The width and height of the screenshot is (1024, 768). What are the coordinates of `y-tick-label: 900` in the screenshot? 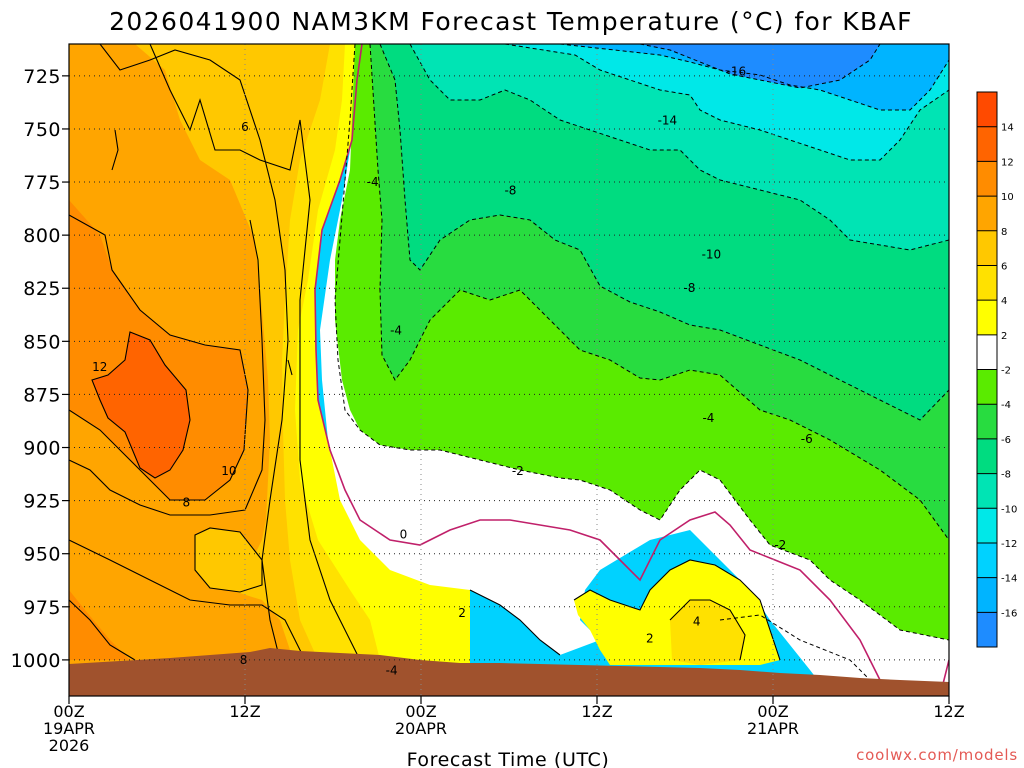 It's located at (42, 449).